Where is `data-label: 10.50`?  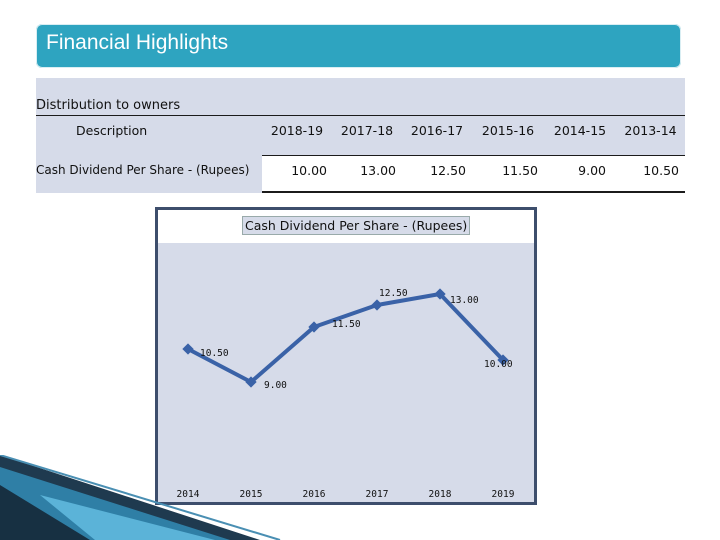
data-label: 10.50 is located at coordinates (214, 353).